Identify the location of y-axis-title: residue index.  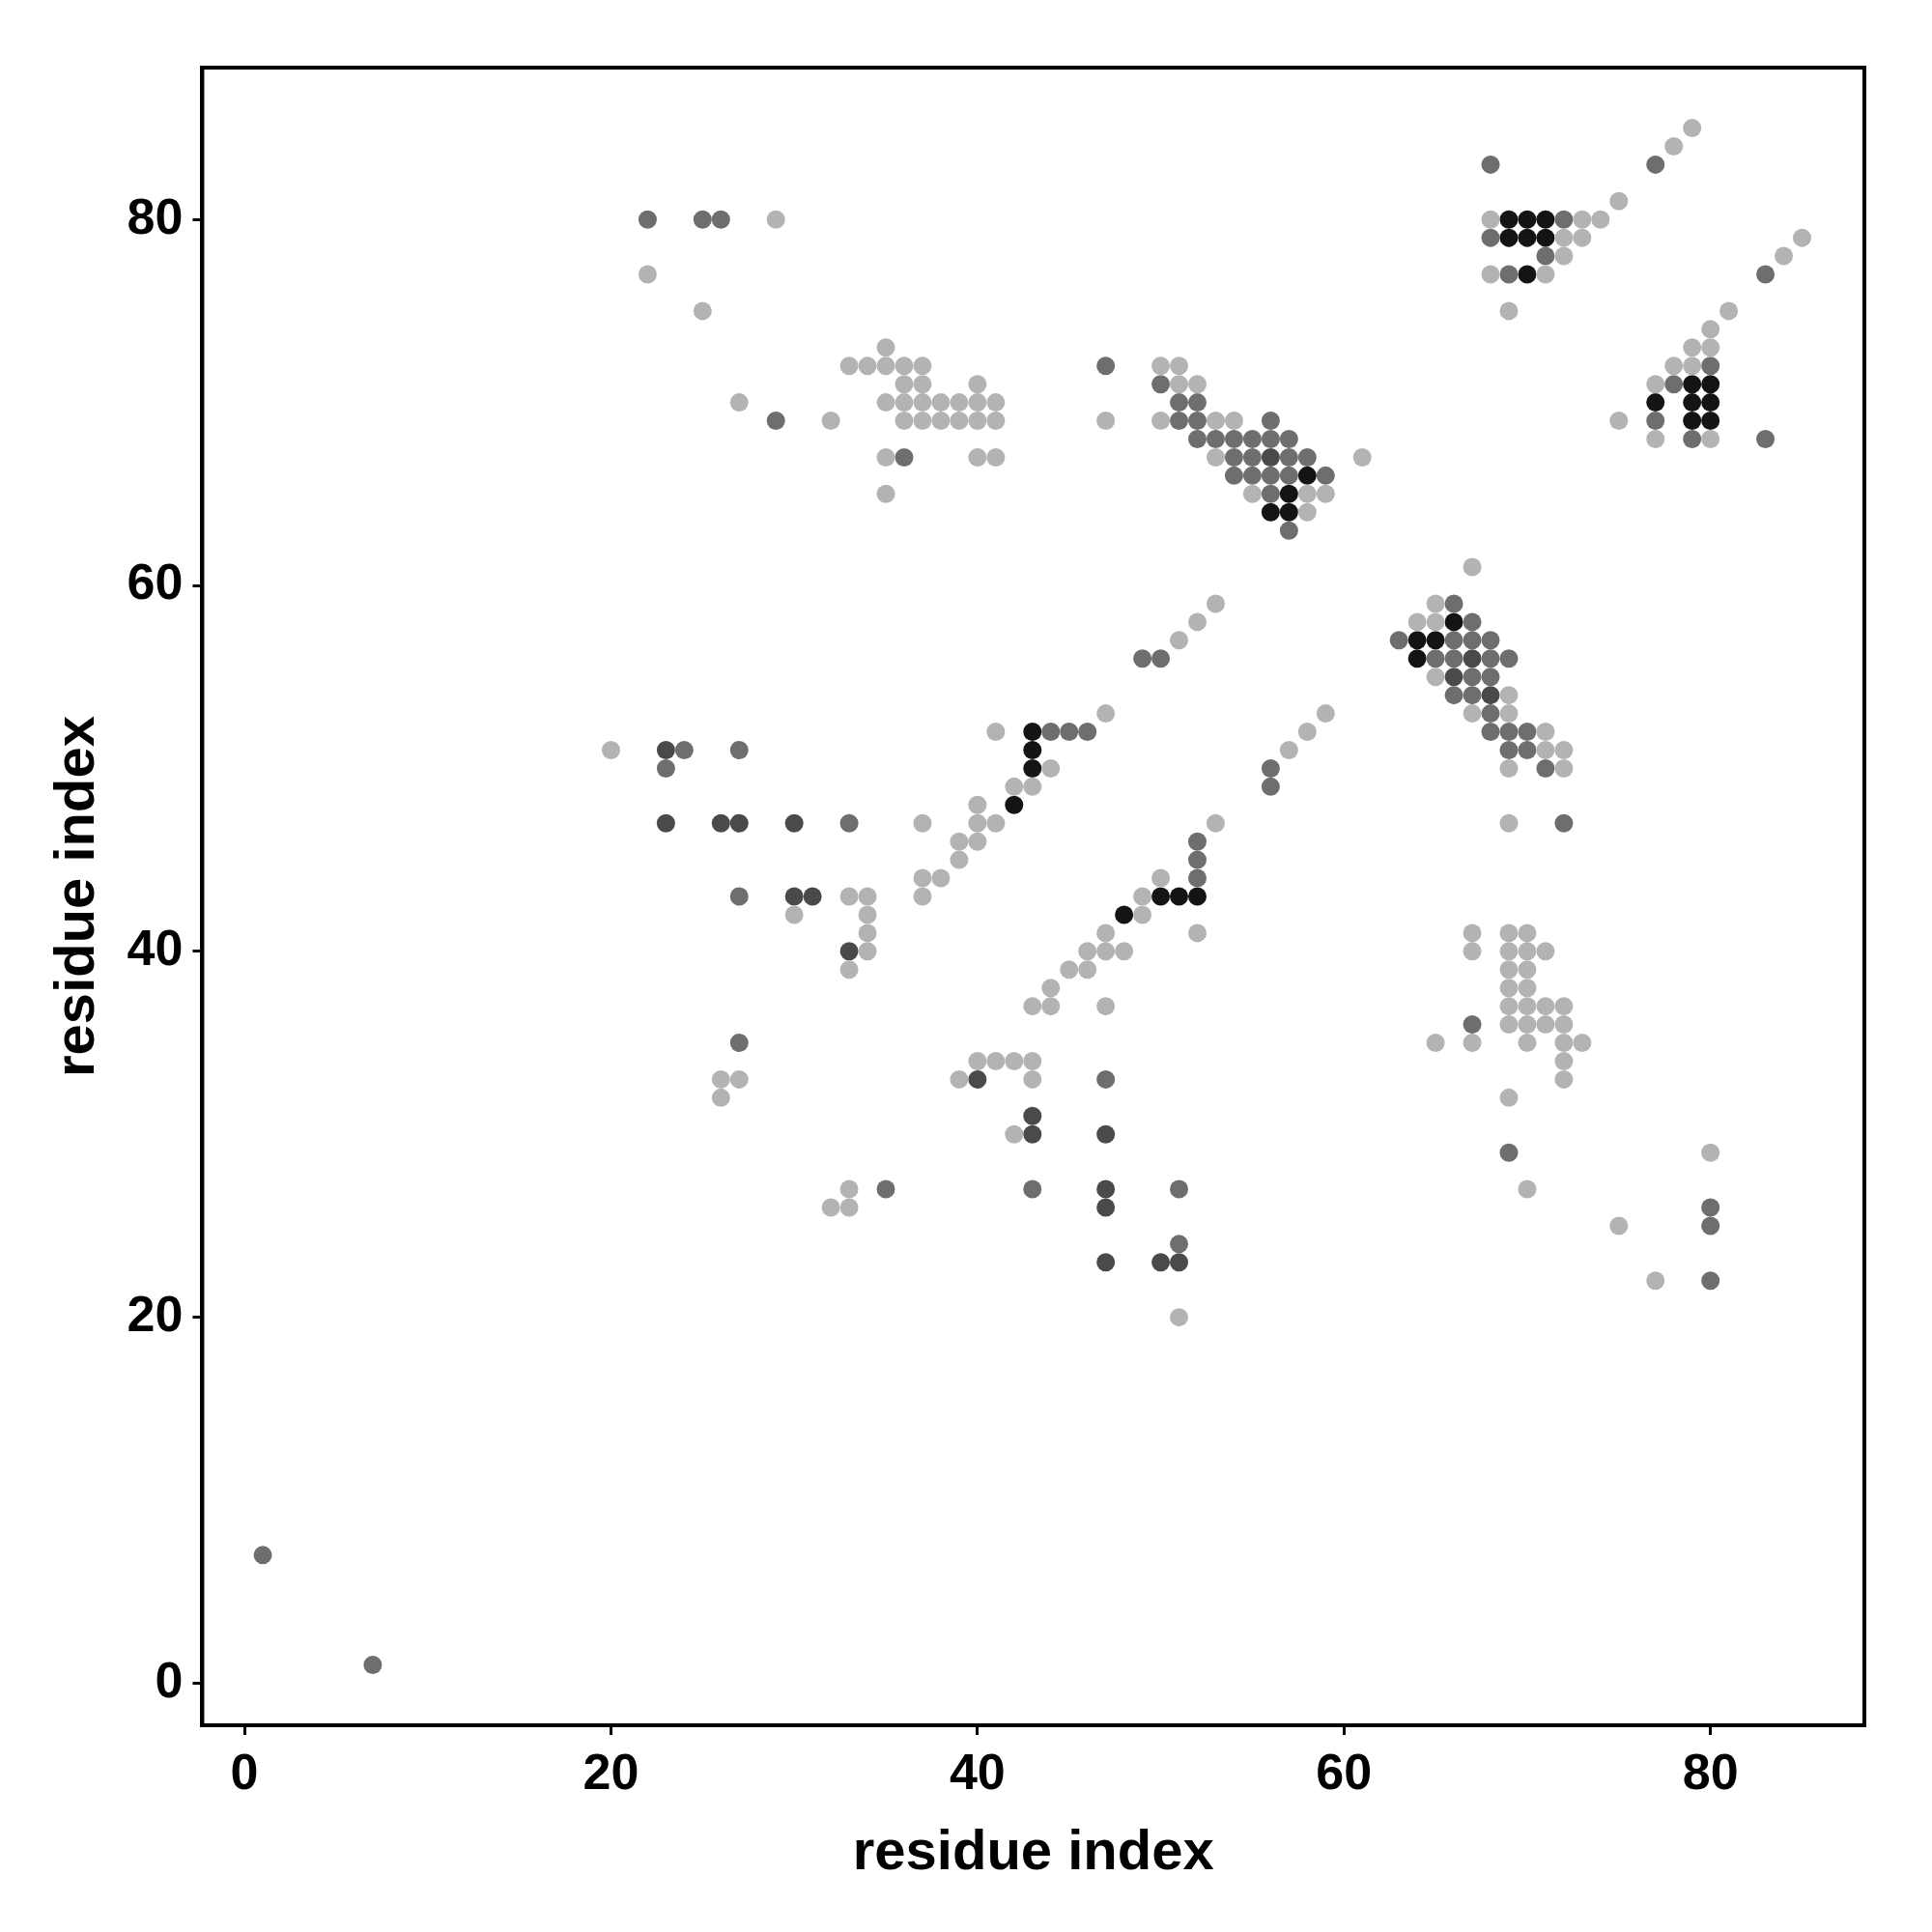
(73, 896).